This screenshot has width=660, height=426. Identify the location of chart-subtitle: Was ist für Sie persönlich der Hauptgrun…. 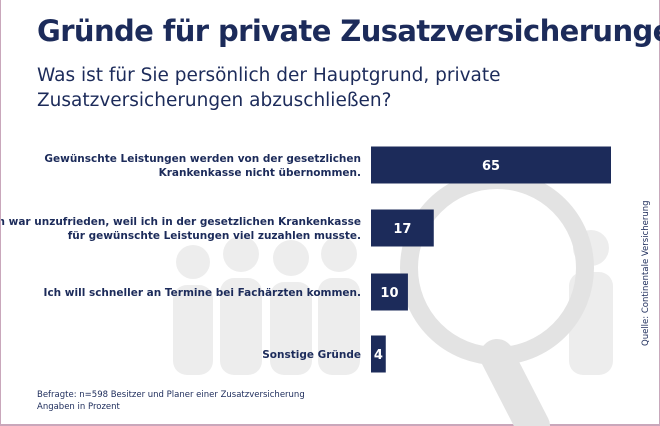
(269, 88).